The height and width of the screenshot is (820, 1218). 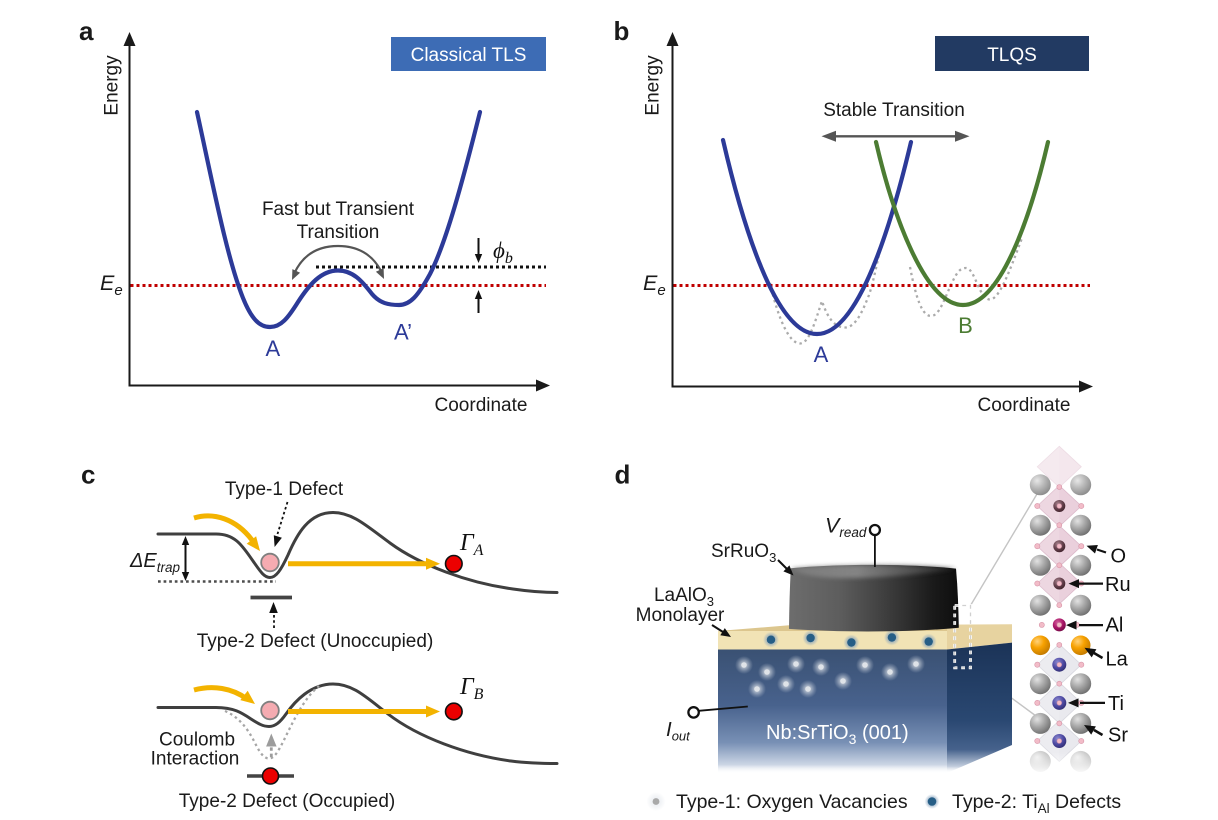 I want to click on svg-text: La, so click(x=1117, y=660).